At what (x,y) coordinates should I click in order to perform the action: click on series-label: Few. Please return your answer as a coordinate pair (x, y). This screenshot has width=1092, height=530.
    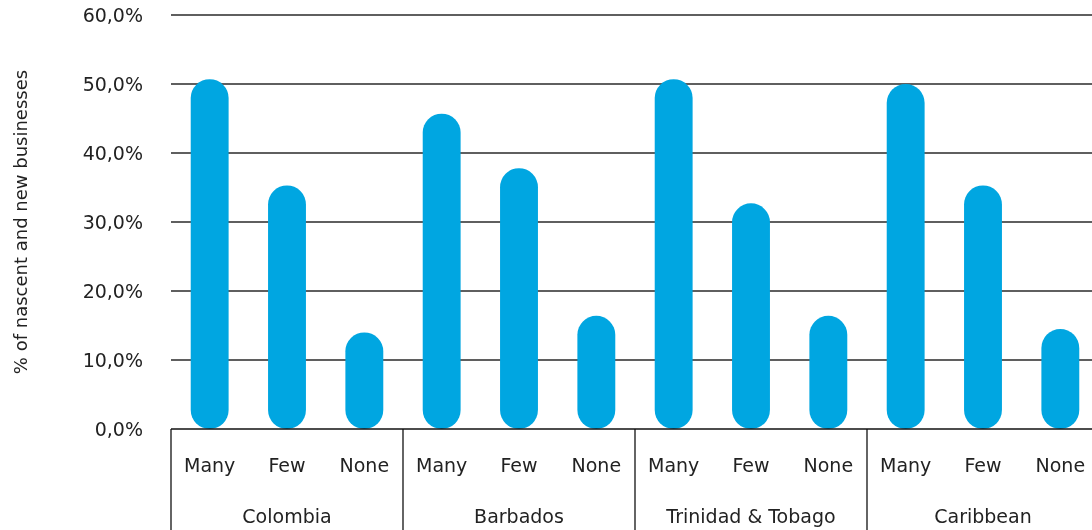
    Looking at the image, I should click on (287, 465).